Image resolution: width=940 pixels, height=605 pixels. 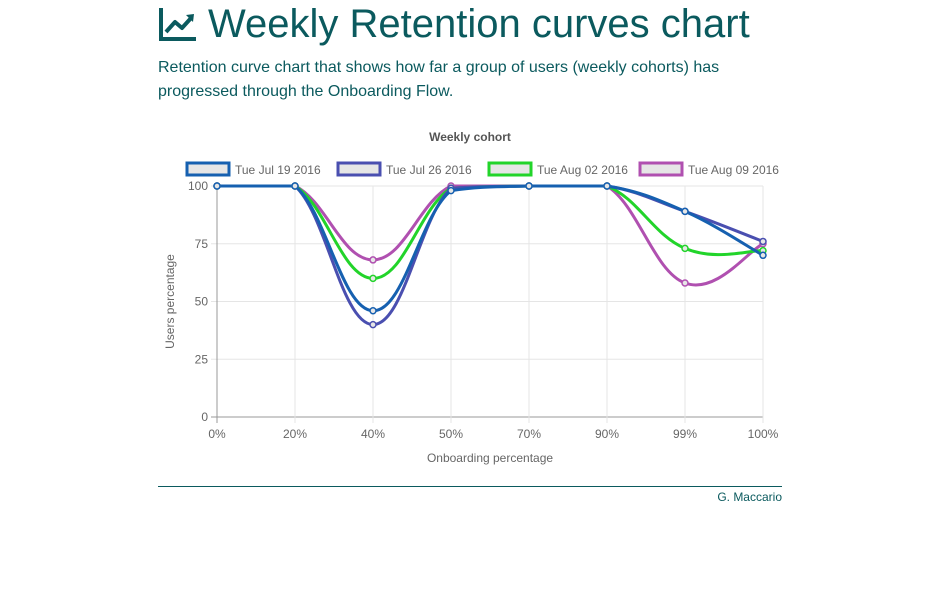 What do you see at coordinates (685, 434) in the screenshot?
I see `x-tick-label: 99%` at bounding box center [685, 434].